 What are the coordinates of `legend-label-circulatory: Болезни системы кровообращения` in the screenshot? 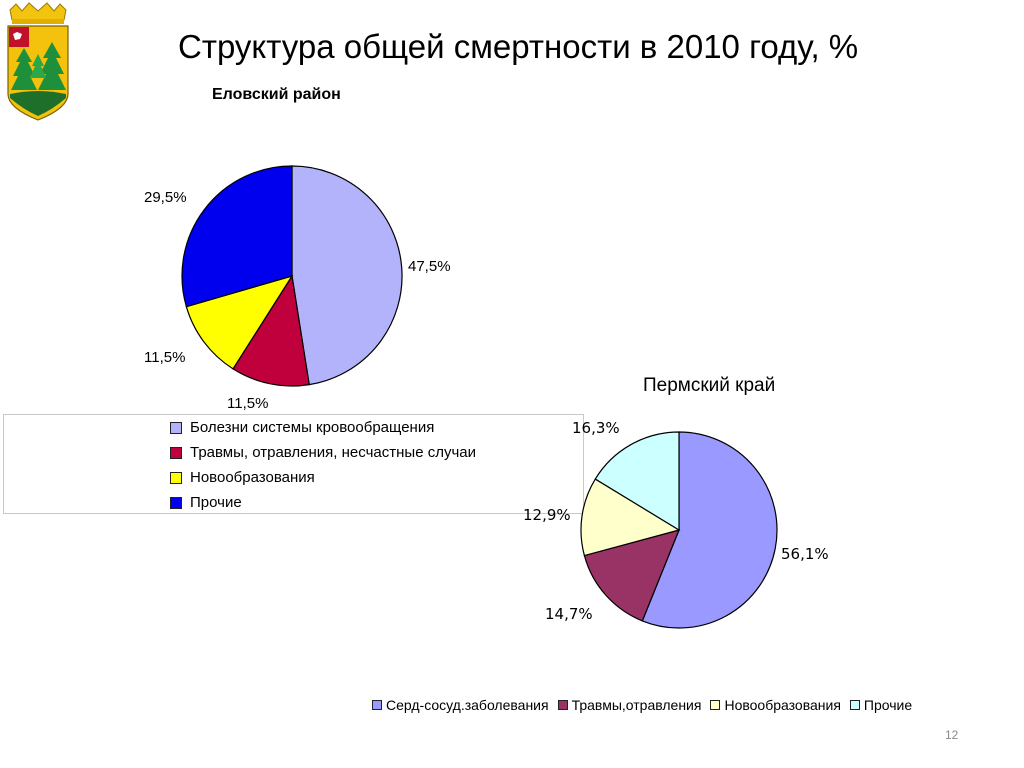 It's located at (312, 427).